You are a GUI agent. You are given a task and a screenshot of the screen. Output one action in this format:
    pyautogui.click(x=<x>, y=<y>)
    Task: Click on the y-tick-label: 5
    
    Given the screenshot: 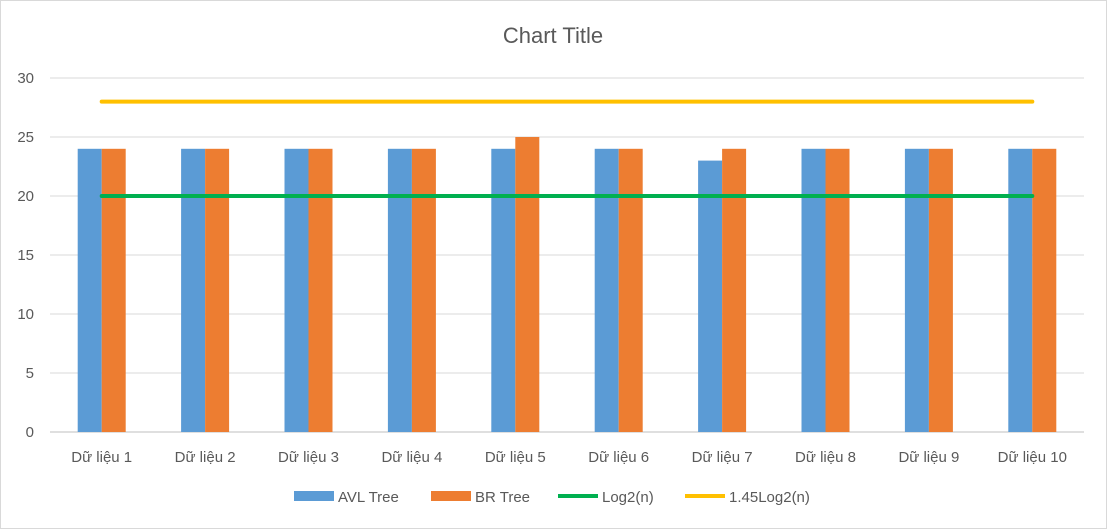 What is the action you would take?
    pyautogui.click(x=30, y=373)
    